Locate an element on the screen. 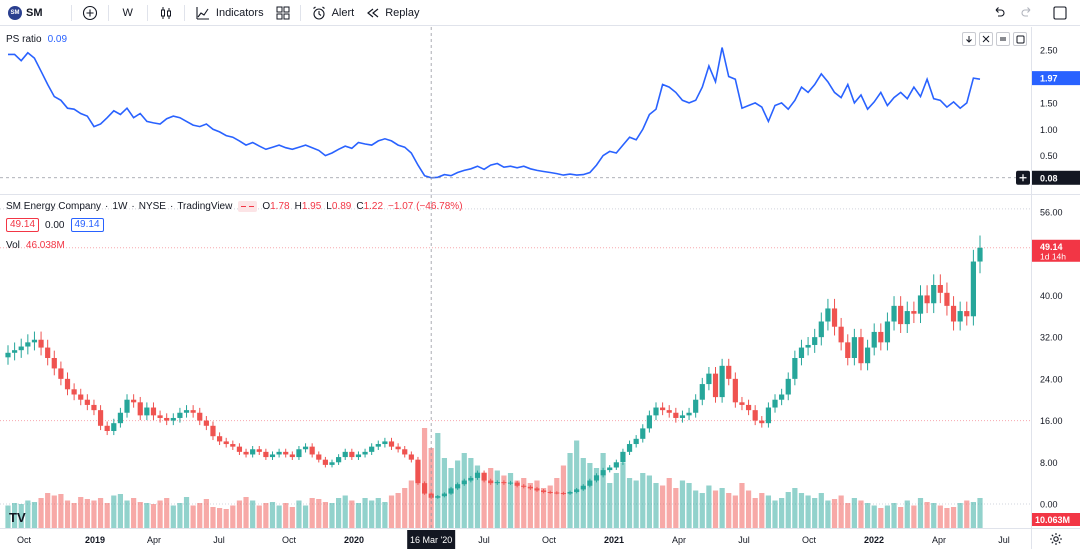 The image size is (1080, 549). ask-box: 49.14 is located at coordinates (87, 225).